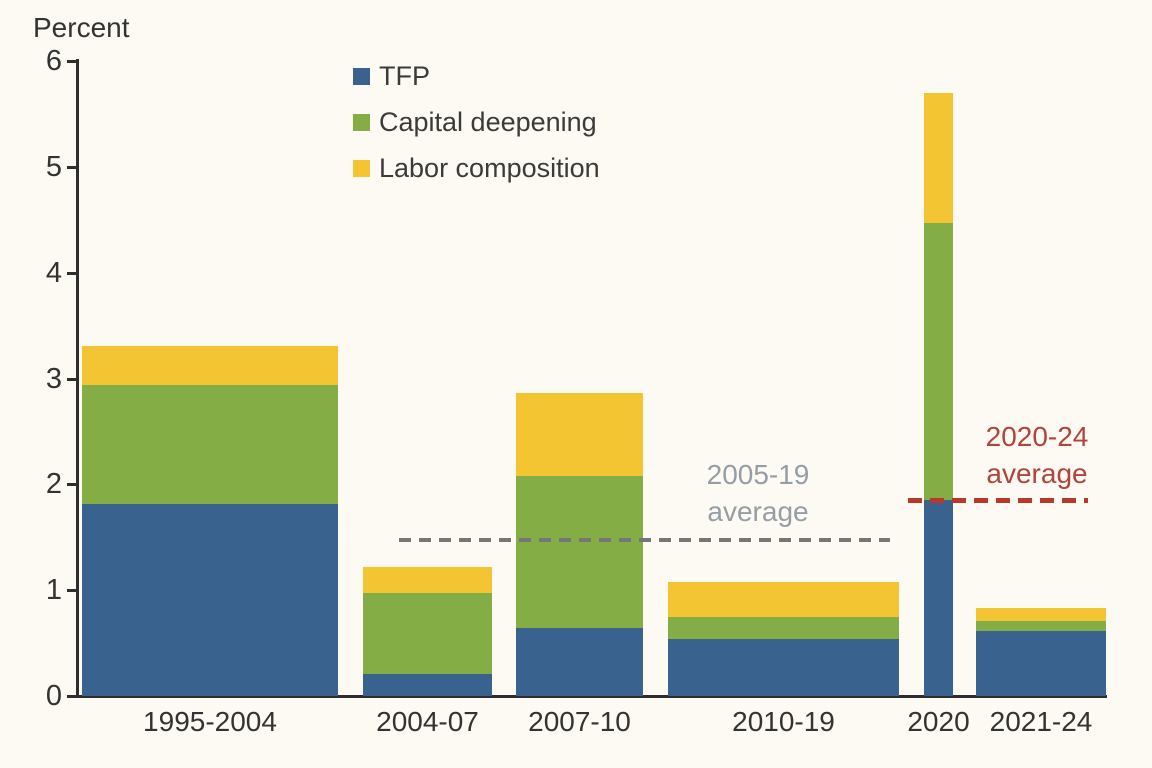  Describe the element at coordinates (53, 378) in the screenshot. I see `y-tick-label: 3` at that location.